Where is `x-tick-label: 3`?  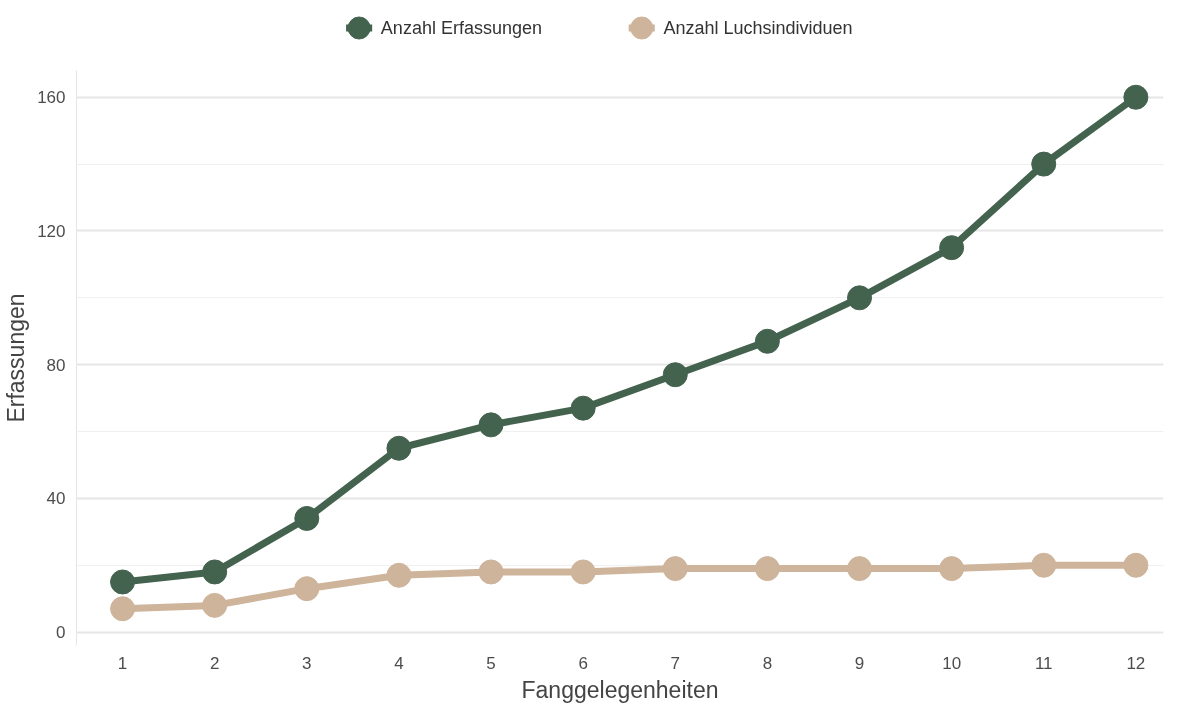
x-tick-label: 3 is located at coordinates (307, 663).